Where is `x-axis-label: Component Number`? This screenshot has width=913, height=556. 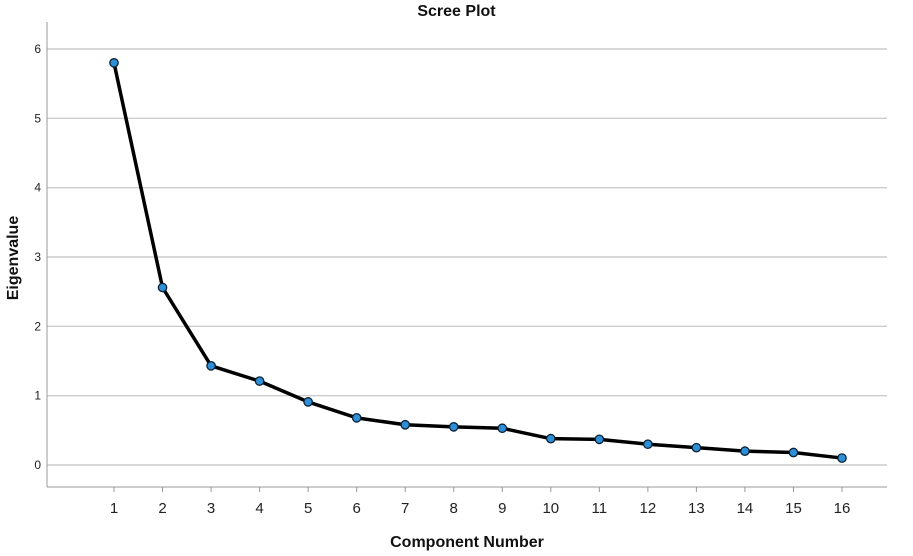
x-axis-label: Component Number is located at coordinates (467, 542).